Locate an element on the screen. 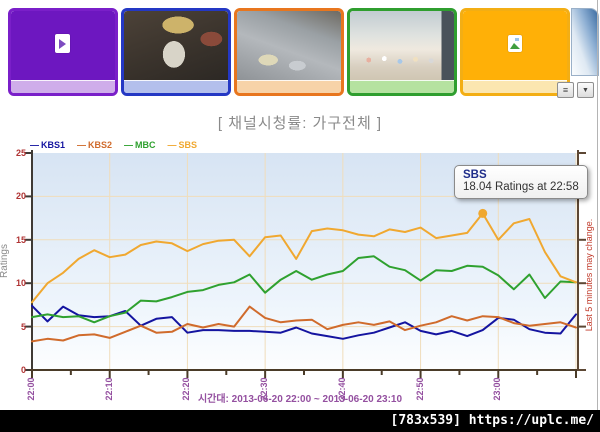  y-axis-tick-label: 5 is located at coordinates (23, 326).